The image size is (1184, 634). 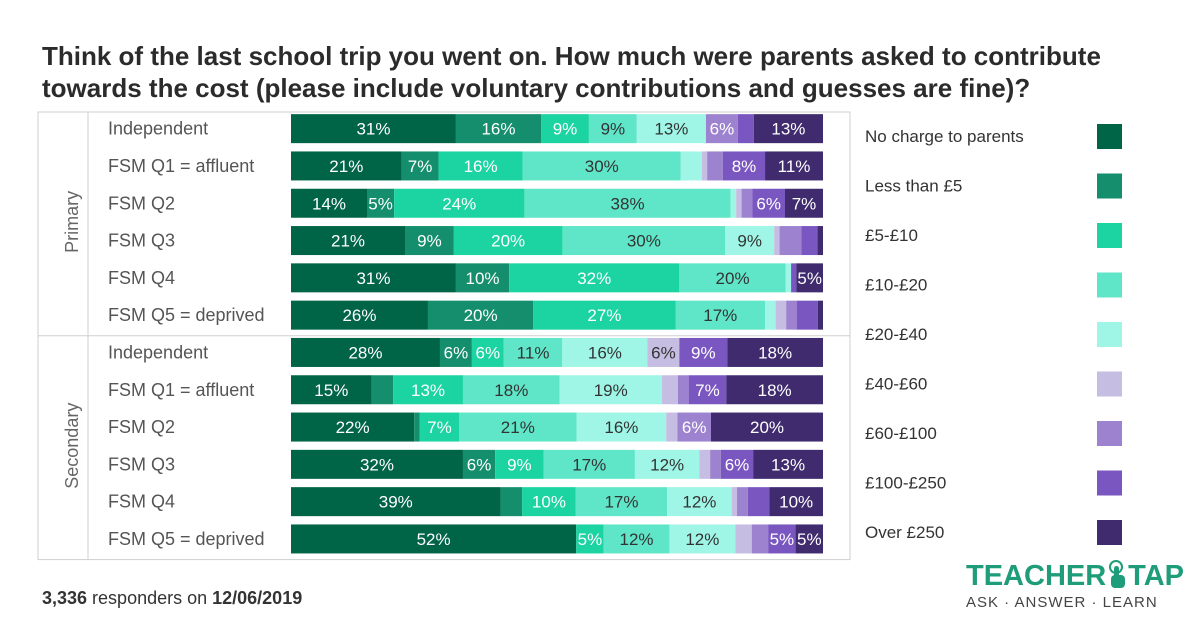 I want to click on category-label: FSM Q5 = deprived, so click(x=186, y=315).